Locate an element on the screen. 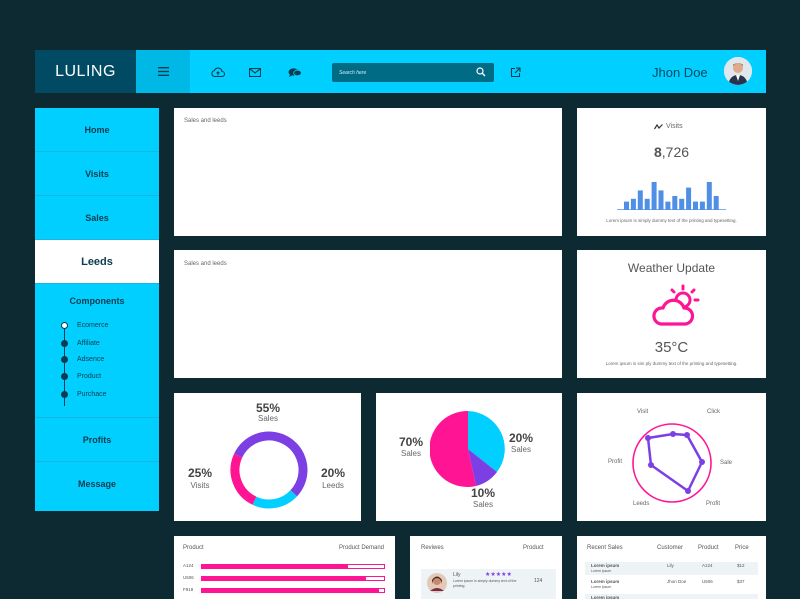  price-header: Price is located at coordinates (742, 548).